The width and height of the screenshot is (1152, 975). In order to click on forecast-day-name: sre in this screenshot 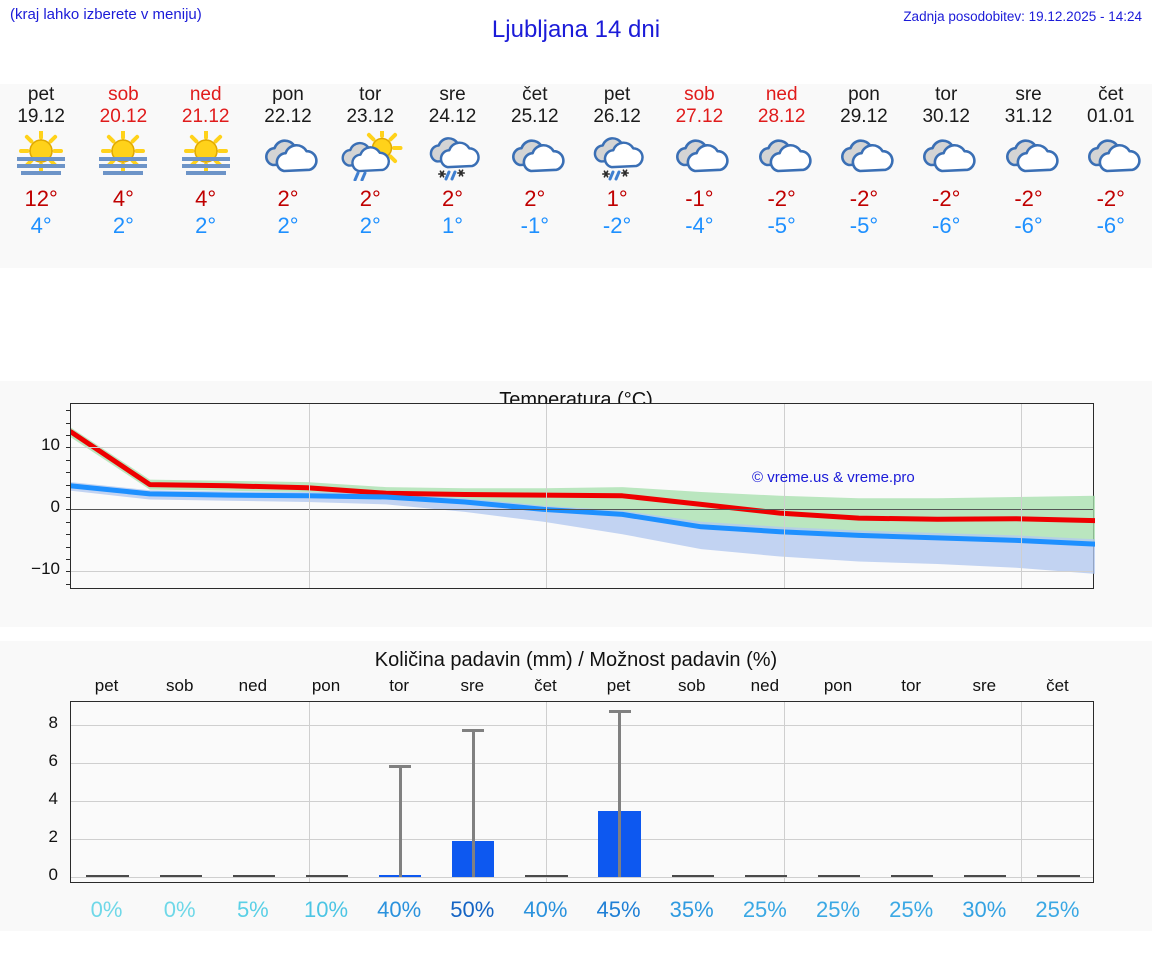, I will do `click(452, 94)`.